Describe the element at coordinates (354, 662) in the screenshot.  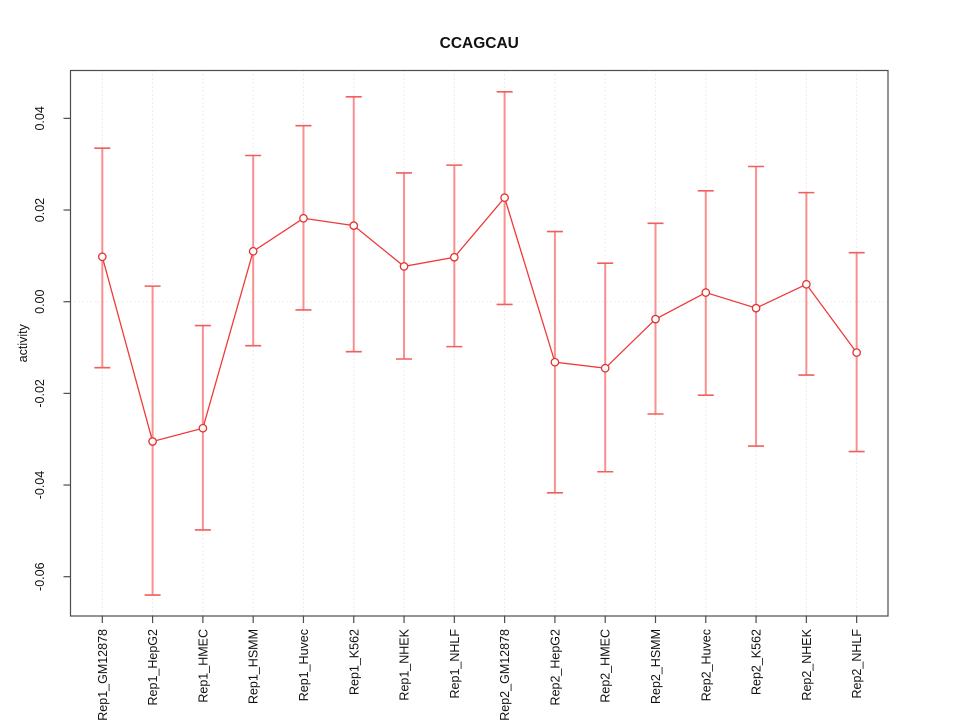
I see `x-tick-label: Rep1_K562` at that location.